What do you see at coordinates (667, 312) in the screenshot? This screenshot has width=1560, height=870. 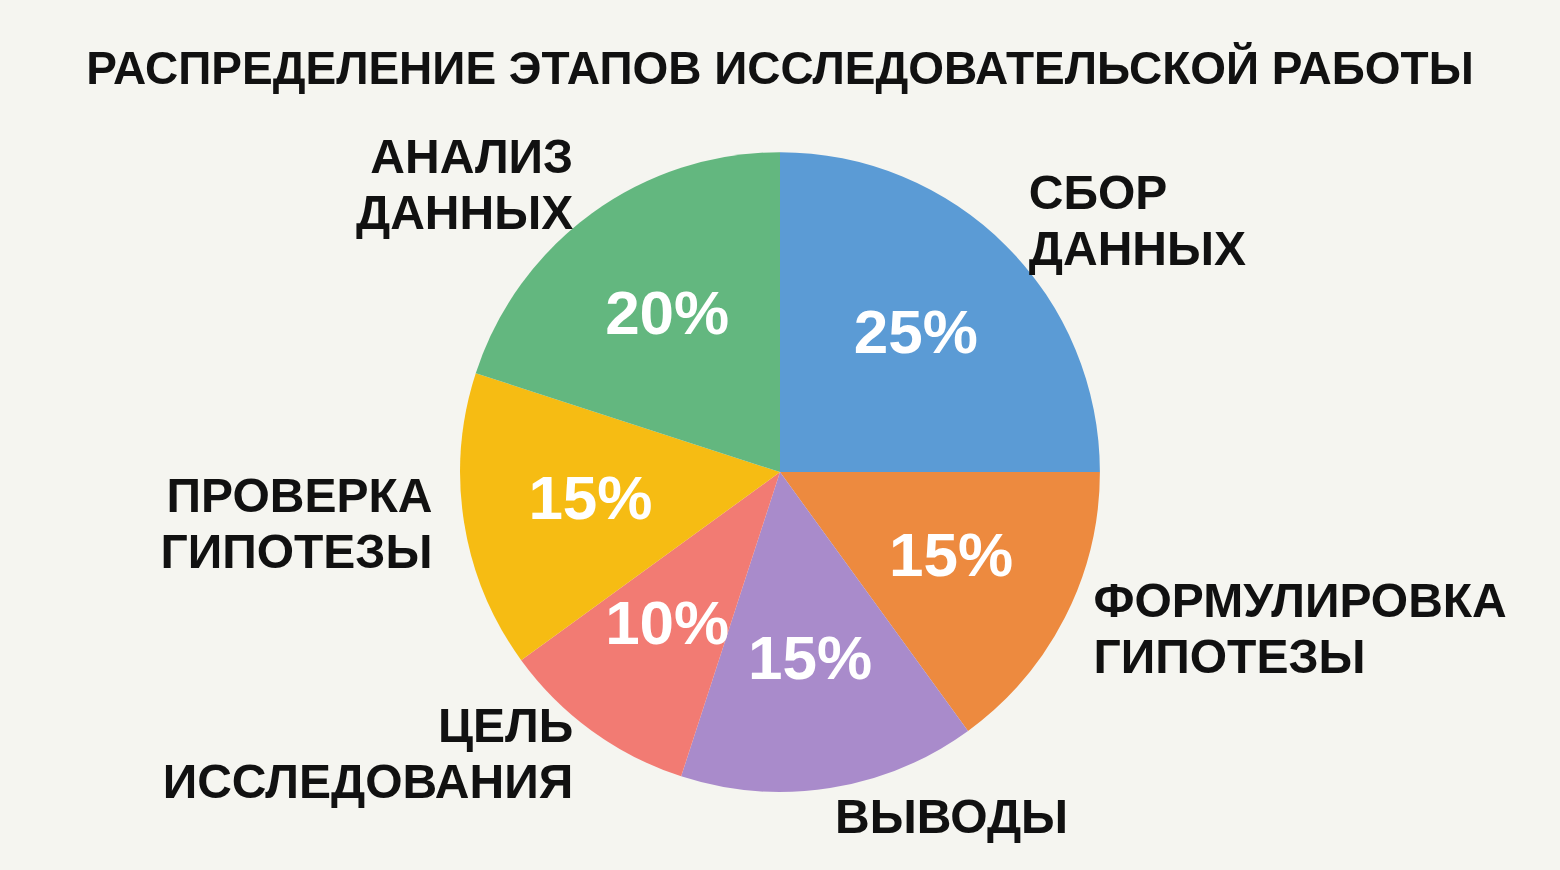 I see `data-label: 20%` at bounding box center [667, 312].